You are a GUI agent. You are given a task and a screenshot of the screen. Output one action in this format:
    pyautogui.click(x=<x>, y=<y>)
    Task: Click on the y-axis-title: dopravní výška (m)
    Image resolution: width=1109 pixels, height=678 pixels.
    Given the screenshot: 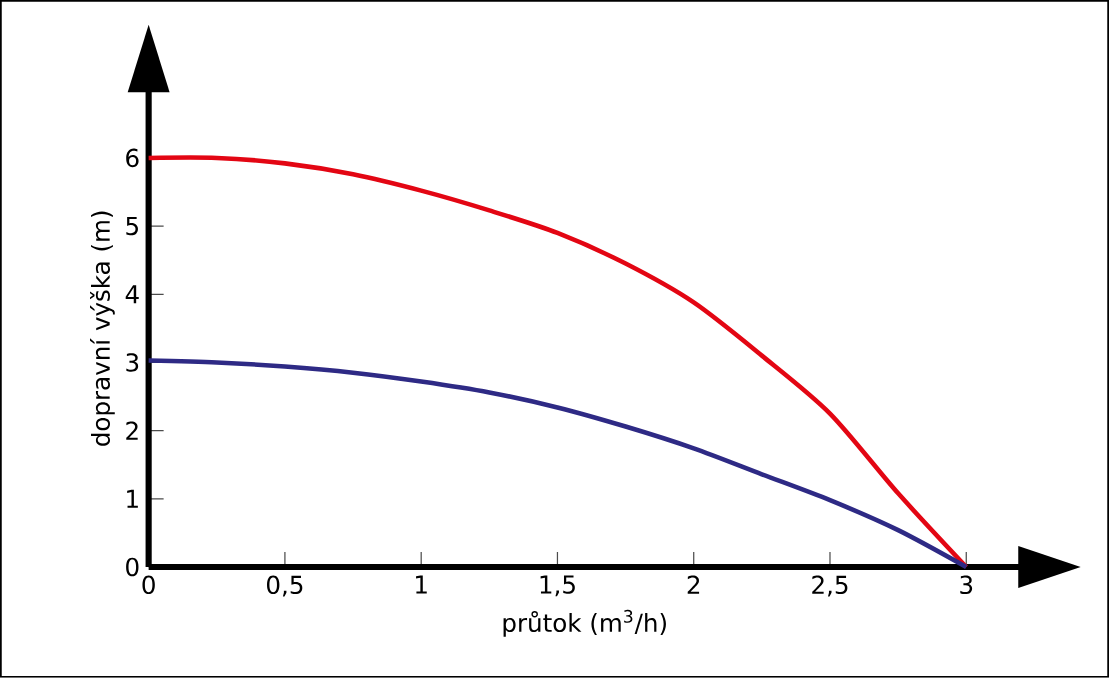 What is the action you would take?
    pyautogui.click(x=102, y=329)
    